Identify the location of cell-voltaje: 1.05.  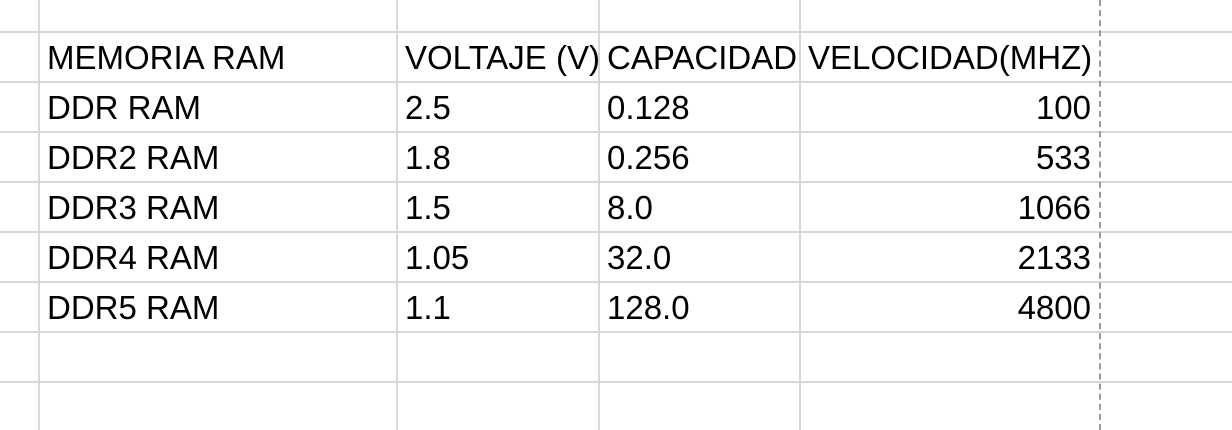
(437, 257).